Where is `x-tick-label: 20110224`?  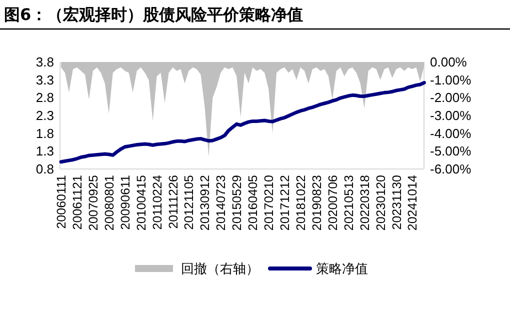 x-tick-label: 20110224 is located at coordinates (157, 202).